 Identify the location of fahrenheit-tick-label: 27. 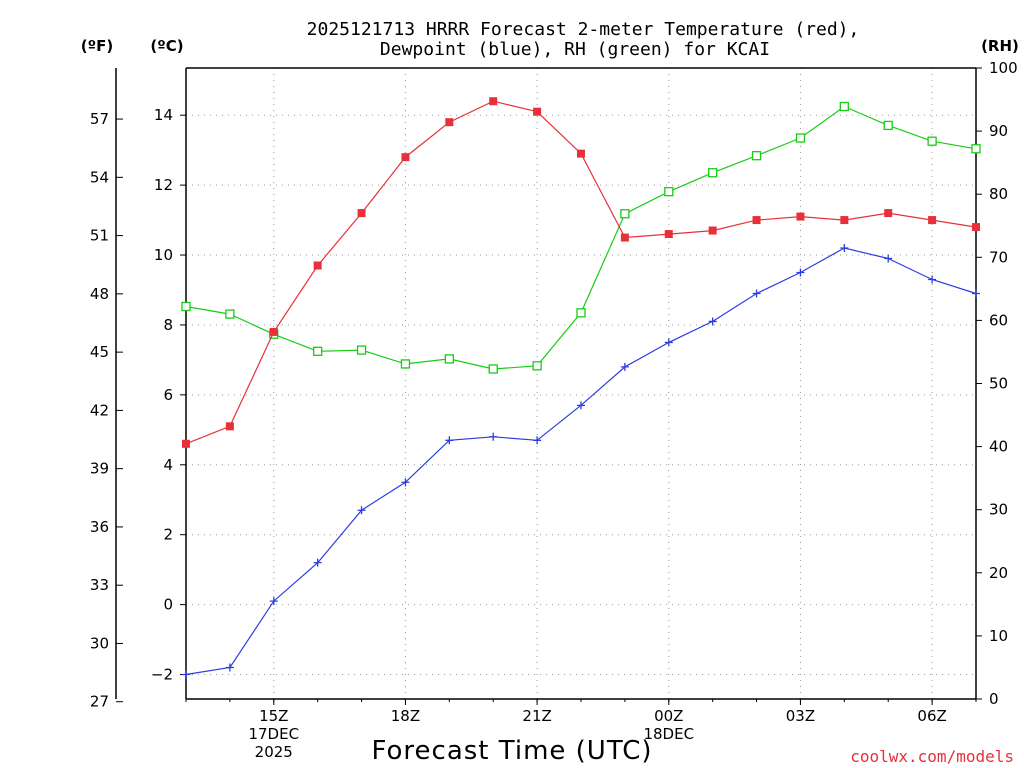
(99, 702).